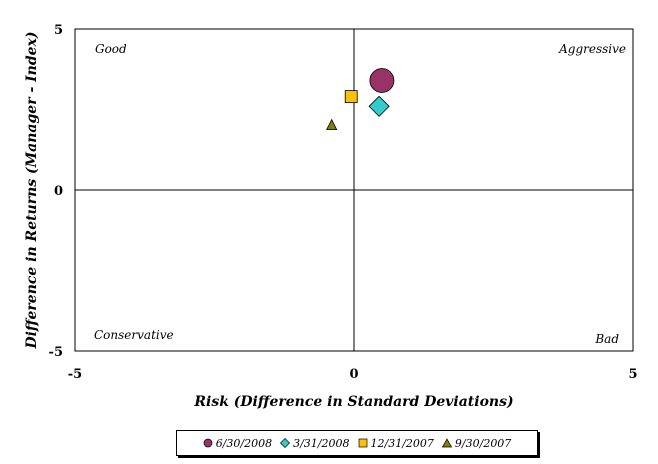 The image size is (658, 464). Describe the element at coordinates (402, 443) in the screenshot. I see `legend-label: 12/31/2007` at that location.